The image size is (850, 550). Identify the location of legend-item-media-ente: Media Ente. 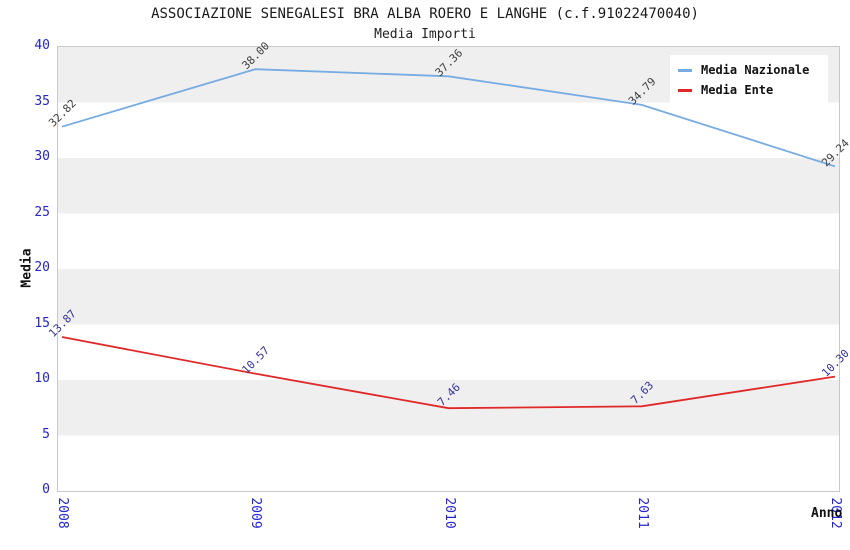
(749, 90).